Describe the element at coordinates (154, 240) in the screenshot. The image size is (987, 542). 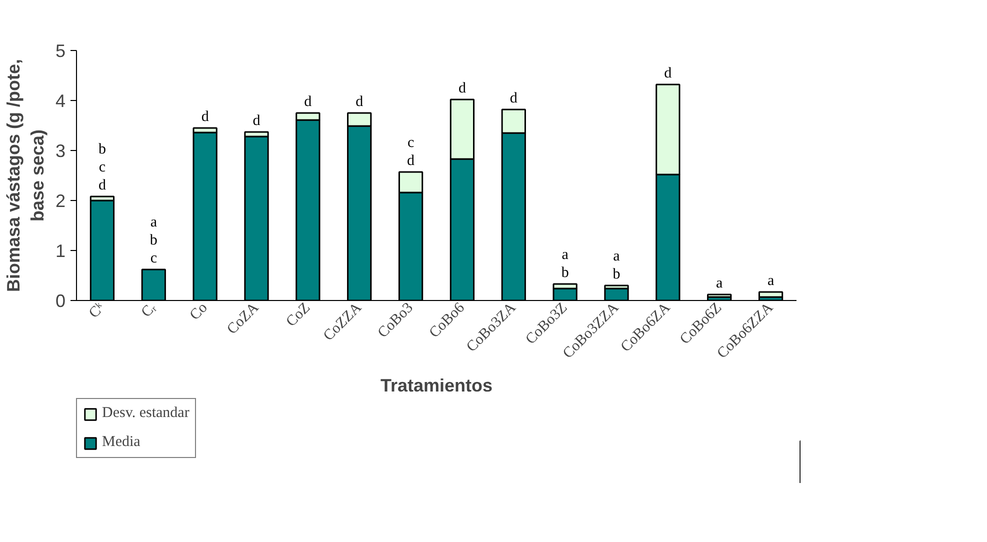
I see `annotation: abc` at that location.